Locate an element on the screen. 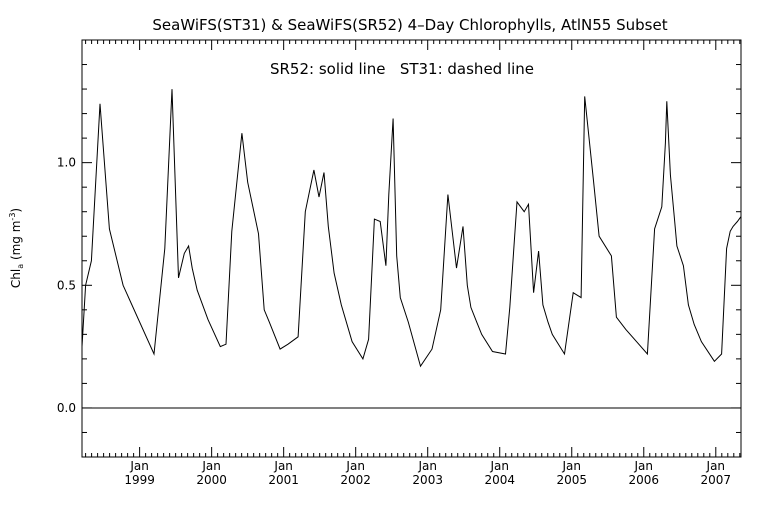 The image size is (768, 512). y-axis-label-main: Chl is located at coordinates (16, 278).